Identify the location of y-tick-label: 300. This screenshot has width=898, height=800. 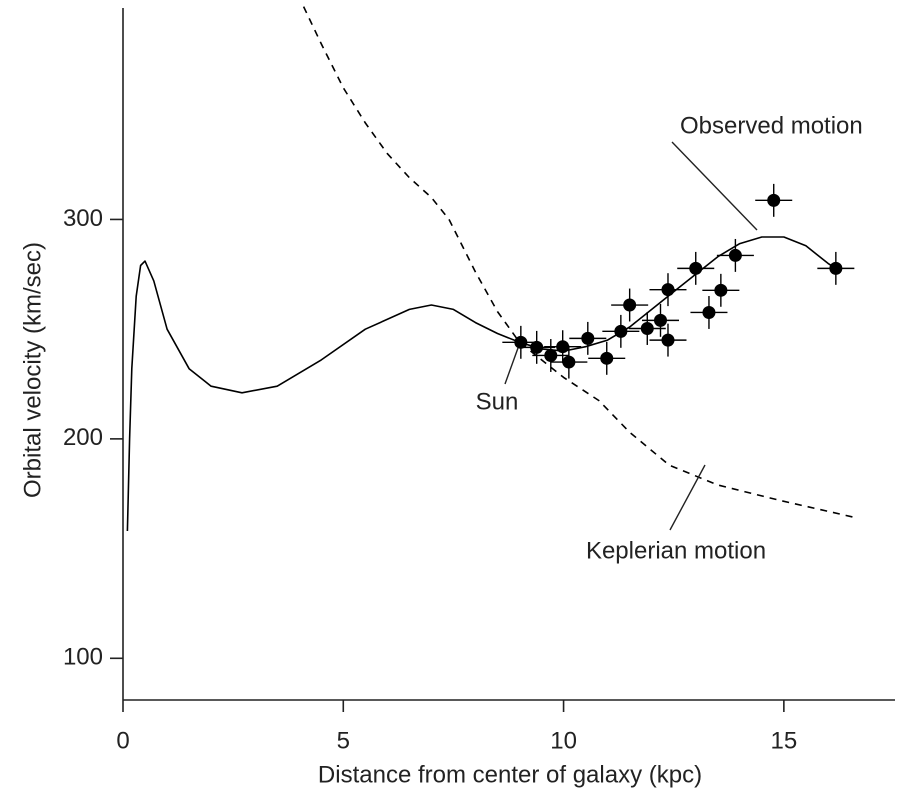
(83, 218).